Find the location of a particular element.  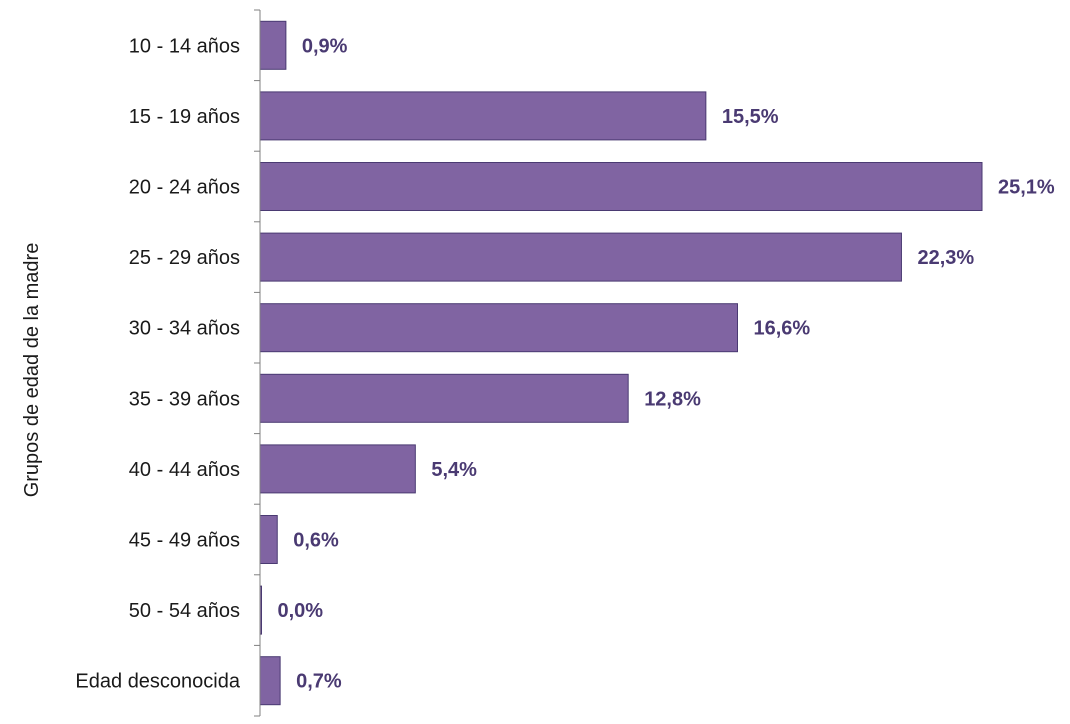

value-label-1: 15,5% is located at coordinates (750, 117).